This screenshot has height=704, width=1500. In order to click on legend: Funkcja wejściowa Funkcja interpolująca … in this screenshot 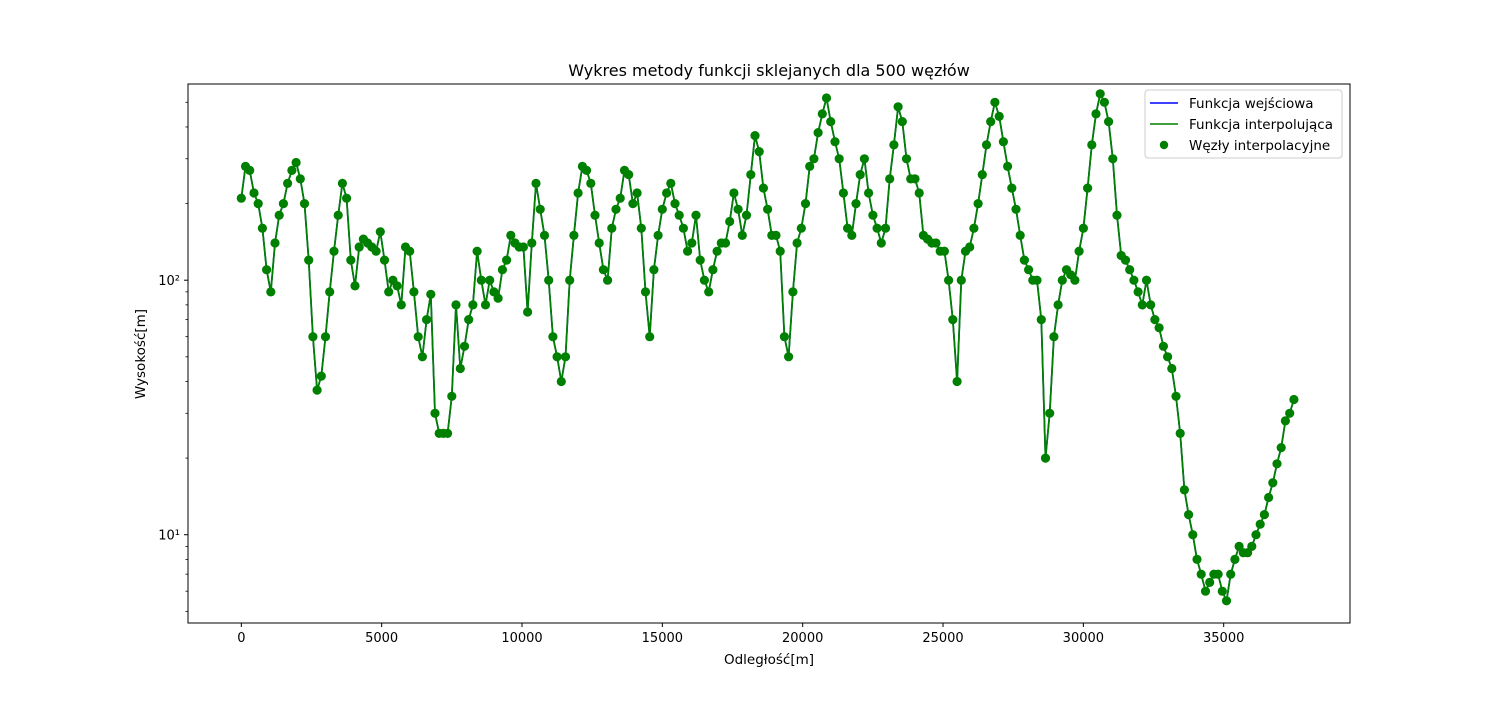, I will do `click(1243, 124)`.